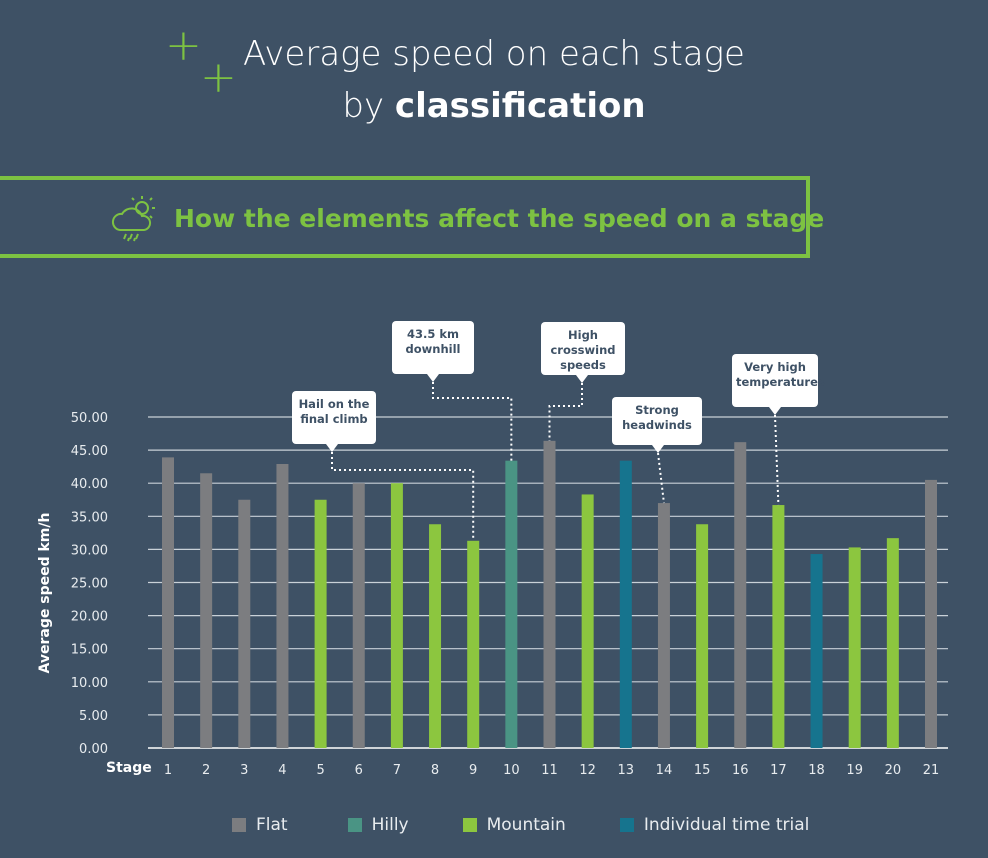 Image resolution: width=988 pixels, height=858 pixels. What do you see at coordinates (511, 770) in the screenshot?
I see `x-tick-label: 10` at bounding box center [511, 770].